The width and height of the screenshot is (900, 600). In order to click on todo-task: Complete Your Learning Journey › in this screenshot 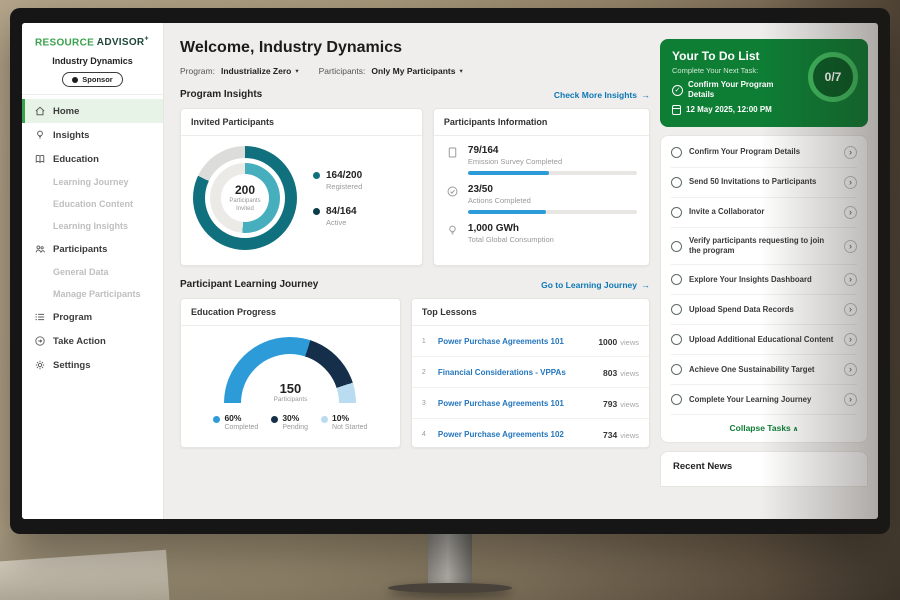, I will do `click(764, 400)`.